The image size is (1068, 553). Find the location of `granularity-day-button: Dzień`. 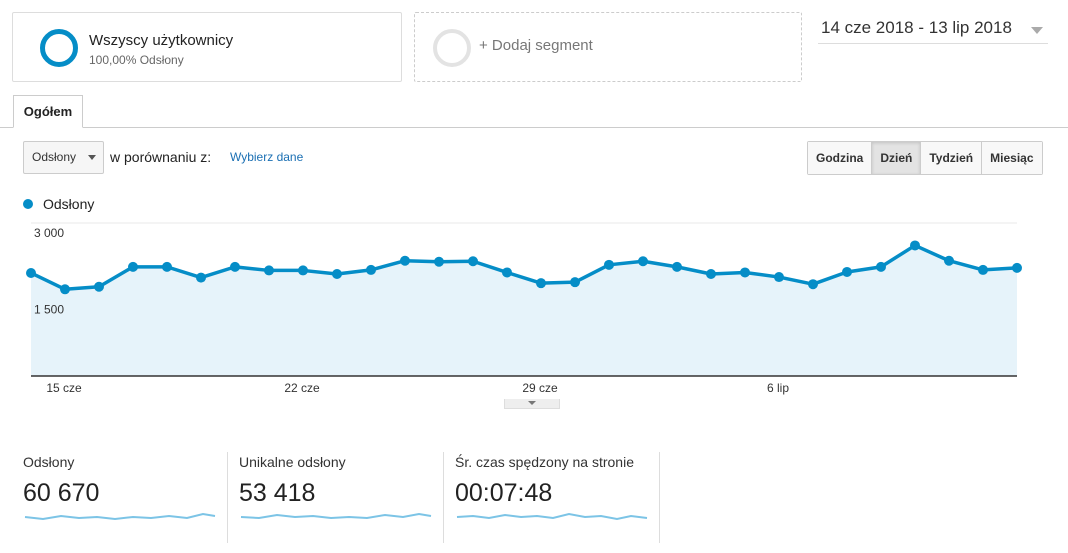

granularity-day-button: Dzień is located at coordinates (897, 158).